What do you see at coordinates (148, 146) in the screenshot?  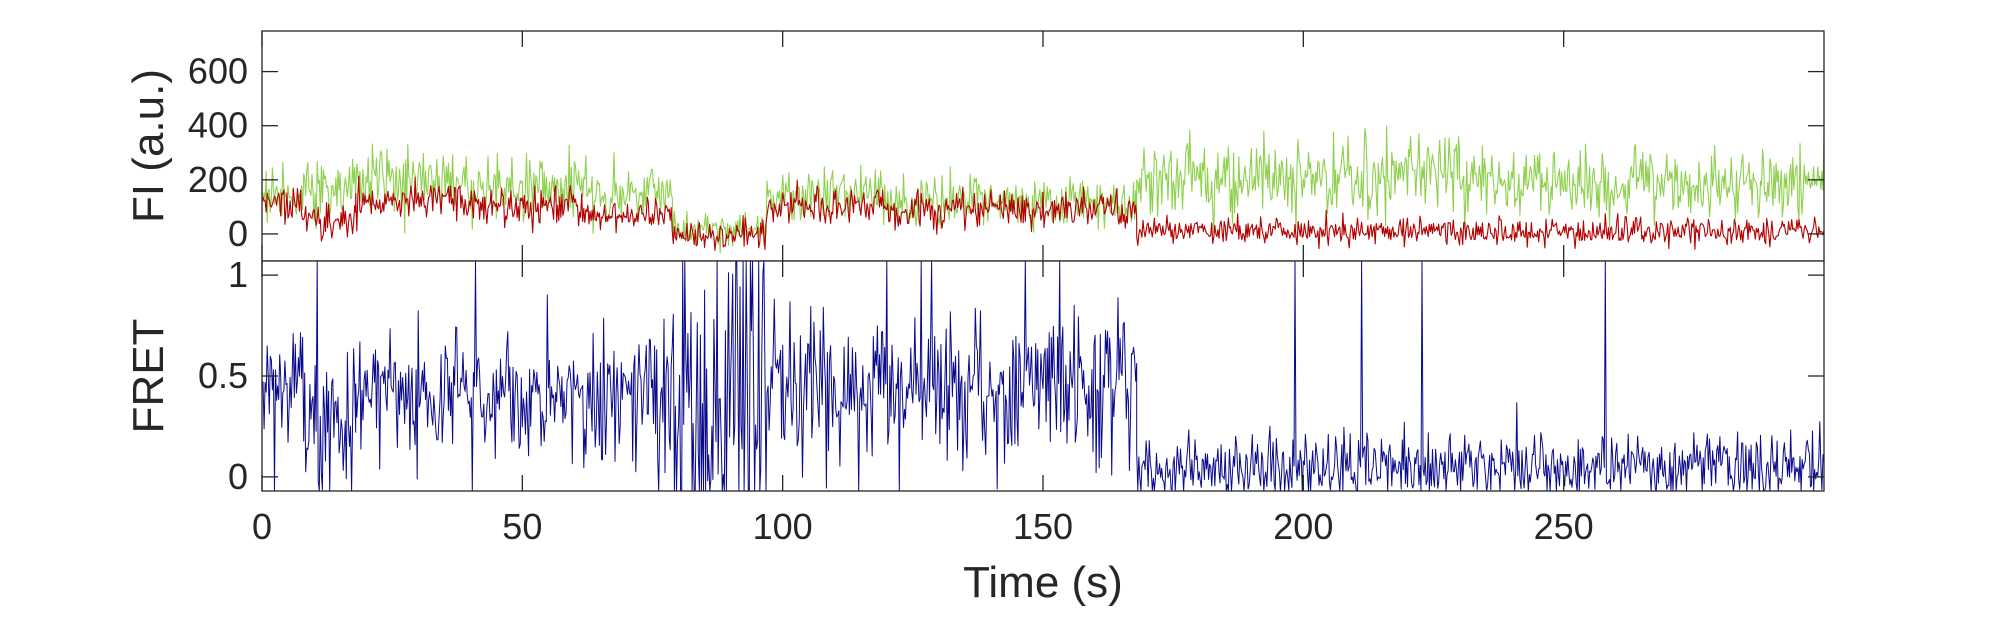 I see `intensity-y-axis-label: FI (a.u.)` at bounding box center [148, 146].